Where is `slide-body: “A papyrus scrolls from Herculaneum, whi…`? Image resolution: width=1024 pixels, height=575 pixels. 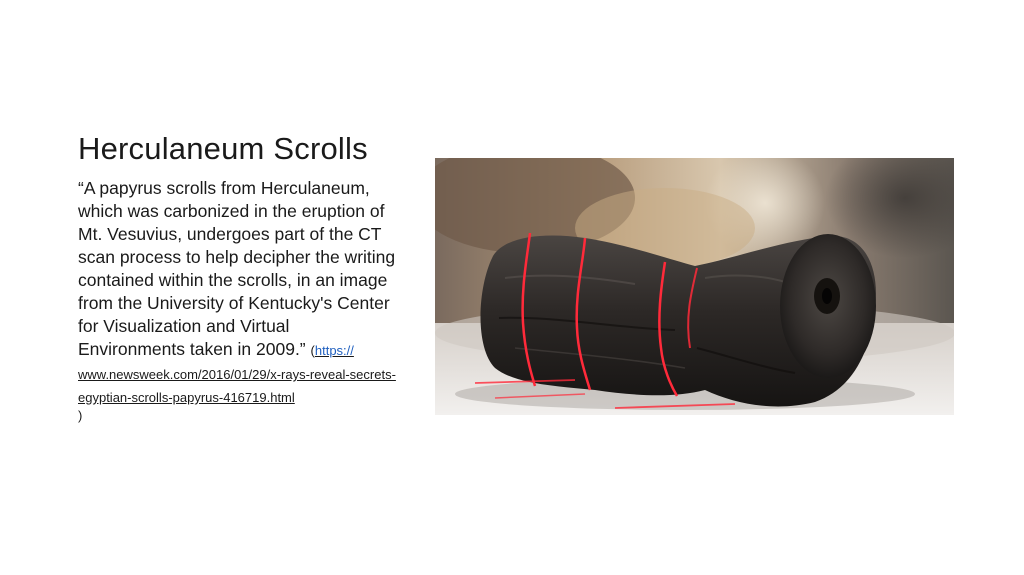
slide-body: “A papyrus scrolls from Herculaneum, whi… is located at coordinates (238, 300).